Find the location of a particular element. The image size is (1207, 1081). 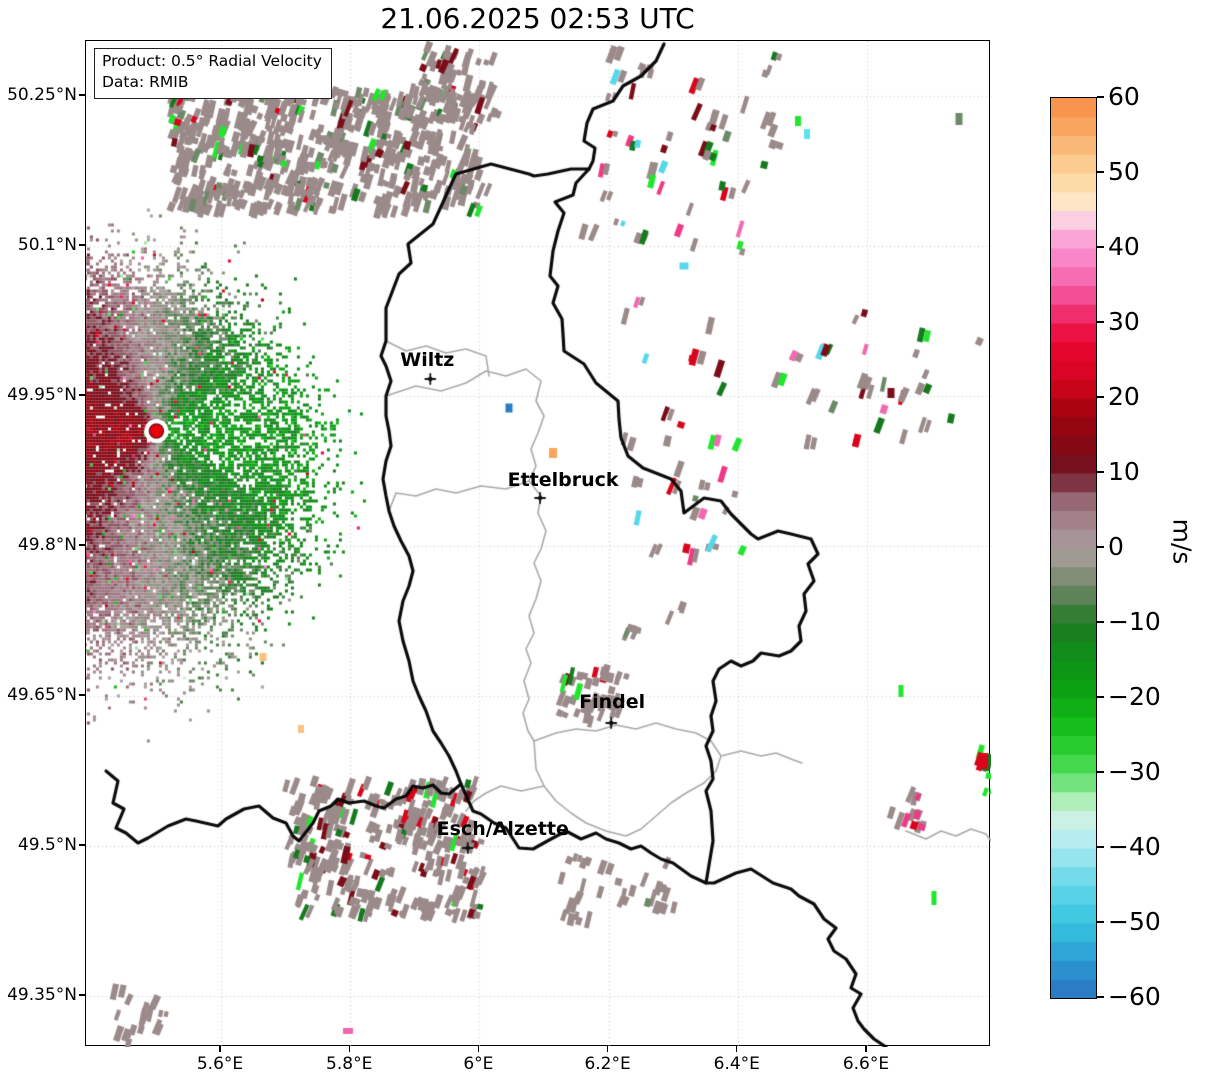

y-axis-tick-label: 49.35°N is located at coordinates (42, 995).